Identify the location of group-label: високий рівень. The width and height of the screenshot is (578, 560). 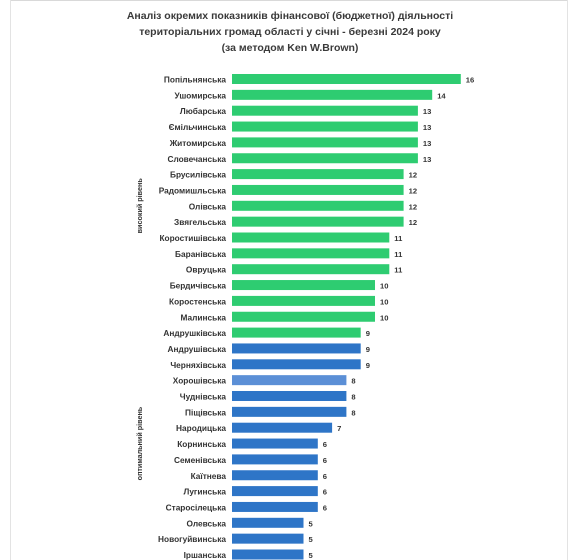
(139, 206).